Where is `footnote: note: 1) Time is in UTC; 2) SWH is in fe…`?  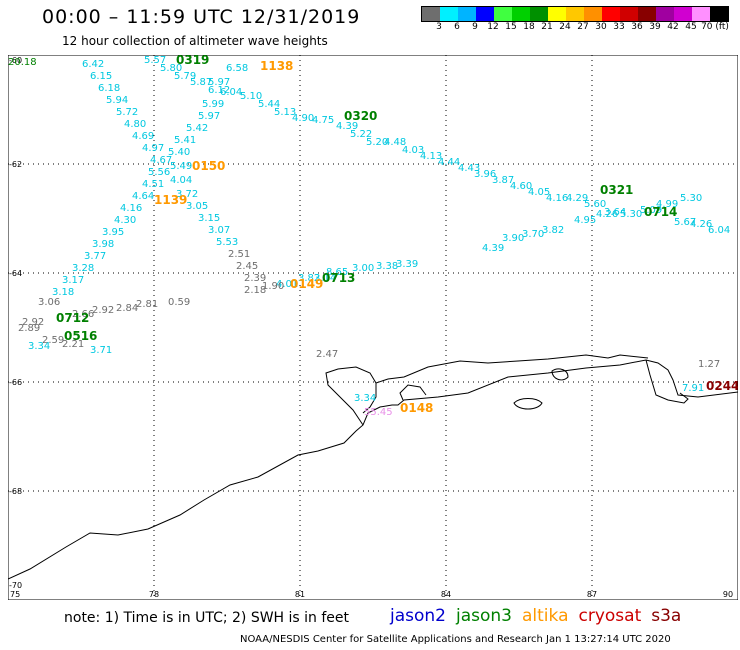 footnote: note: 1) Time is in UTC; 2) SWH is in fe… is located at coordinates (207, 618).